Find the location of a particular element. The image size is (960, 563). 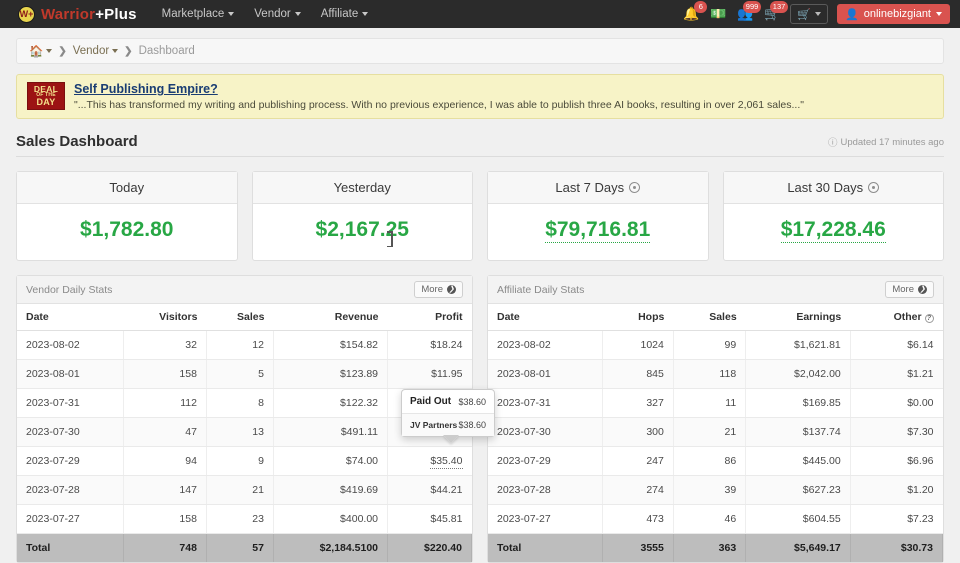

cell-total-other: $30.73 is located at coordinates (897, 547).